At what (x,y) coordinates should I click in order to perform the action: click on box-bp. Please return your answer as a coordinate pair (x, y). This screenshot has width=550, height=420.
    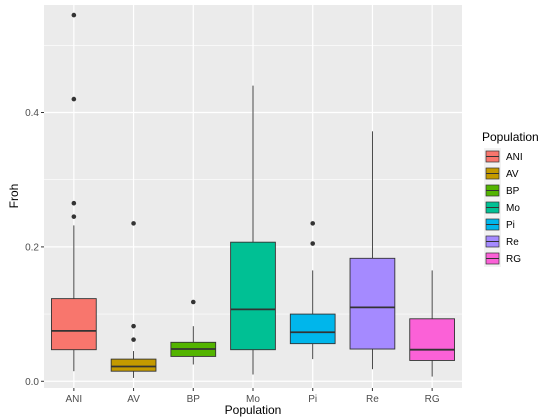
    Looking at the image, I should click on (193, 332).